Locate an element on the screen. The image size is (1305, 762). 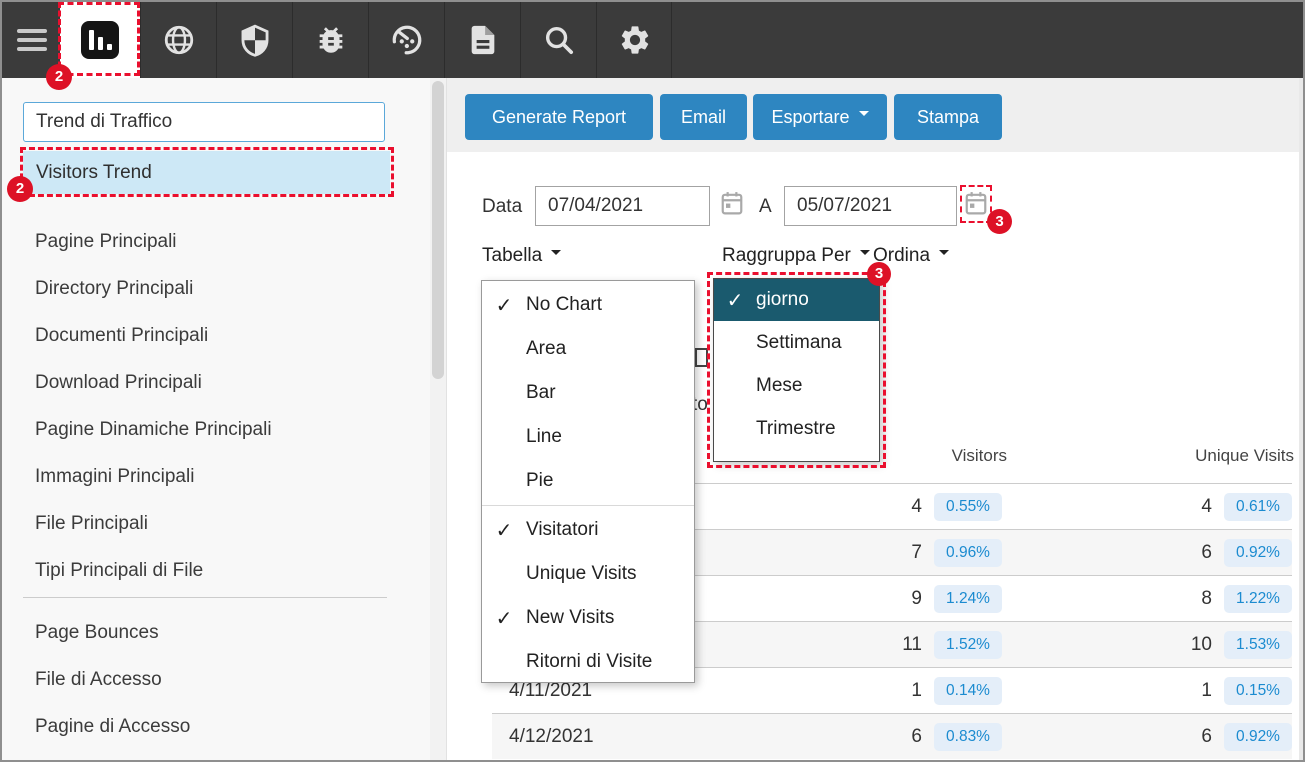
menu-item: Bar is located at coordinates (588, 393).